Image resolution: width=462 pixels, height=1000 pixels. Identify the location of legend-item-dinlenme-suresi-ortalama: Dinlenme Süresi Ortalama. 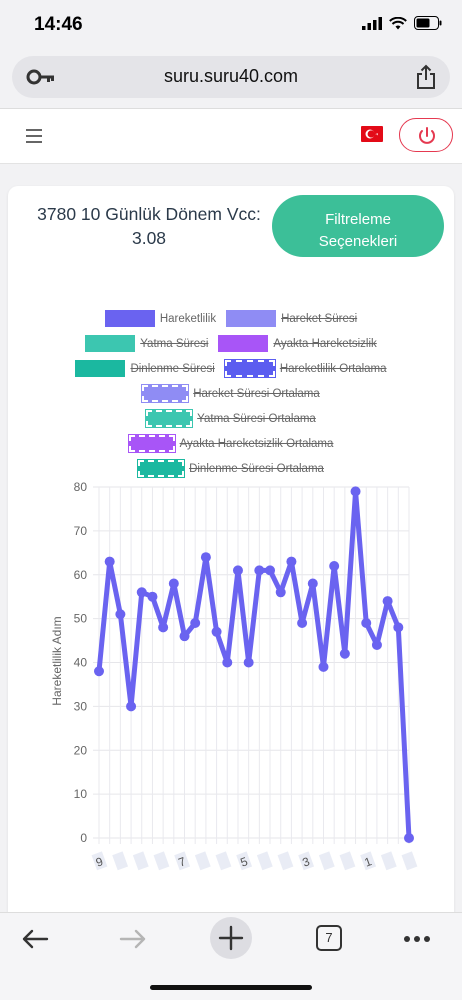
(230, 468).